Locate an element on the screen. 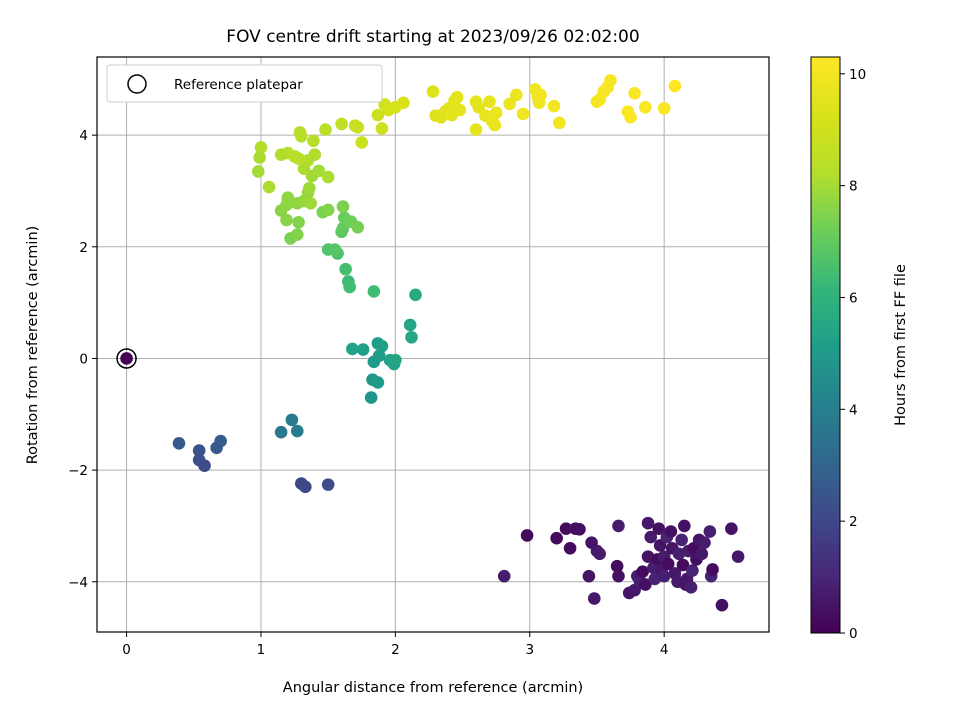 This screenshot has height=720, width=960. y-tick-label: −2 is located at coordinates (78, 471).